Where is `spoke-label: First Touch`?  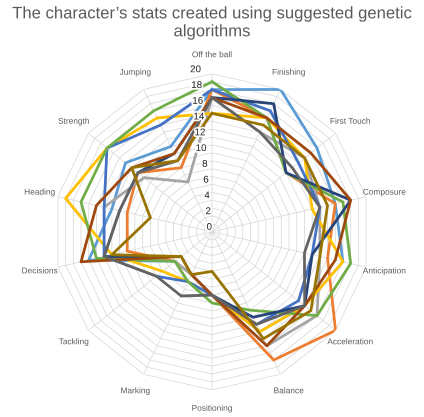 spoke-label: First Touch is located at coordinates (350, 121).